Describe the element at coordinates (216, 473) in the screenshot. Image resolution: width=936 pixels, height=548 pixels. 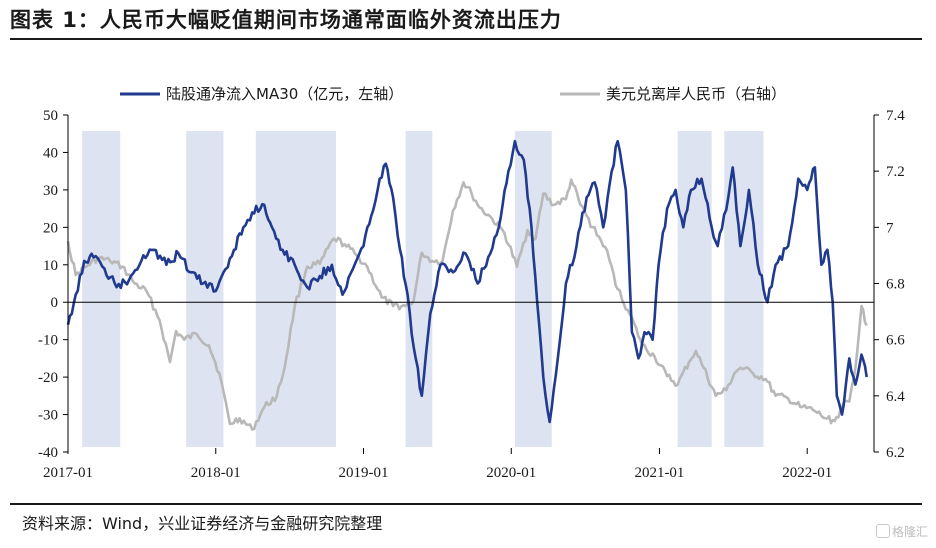
I see `x-tick-label: 2018-01` at that location.